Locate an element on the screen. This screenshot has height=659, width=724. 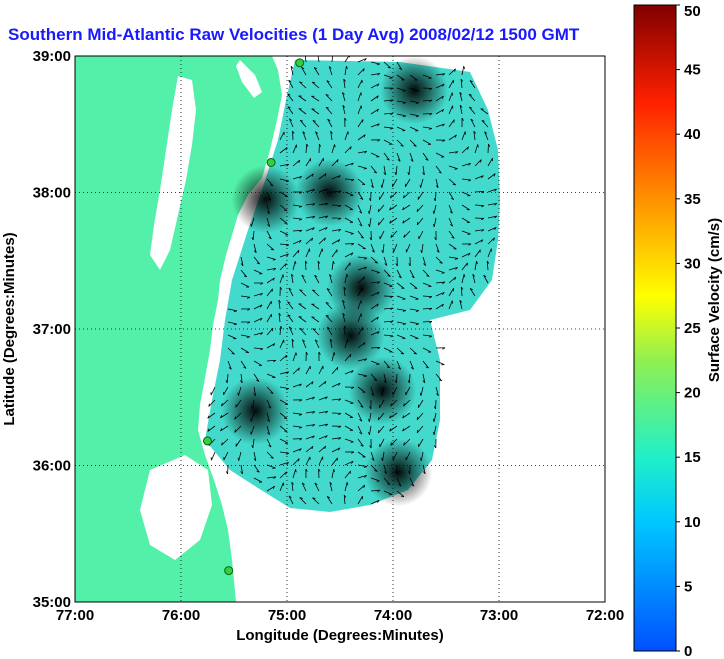
x-tick-label: 73:00 is located at coordinates (499, 615).